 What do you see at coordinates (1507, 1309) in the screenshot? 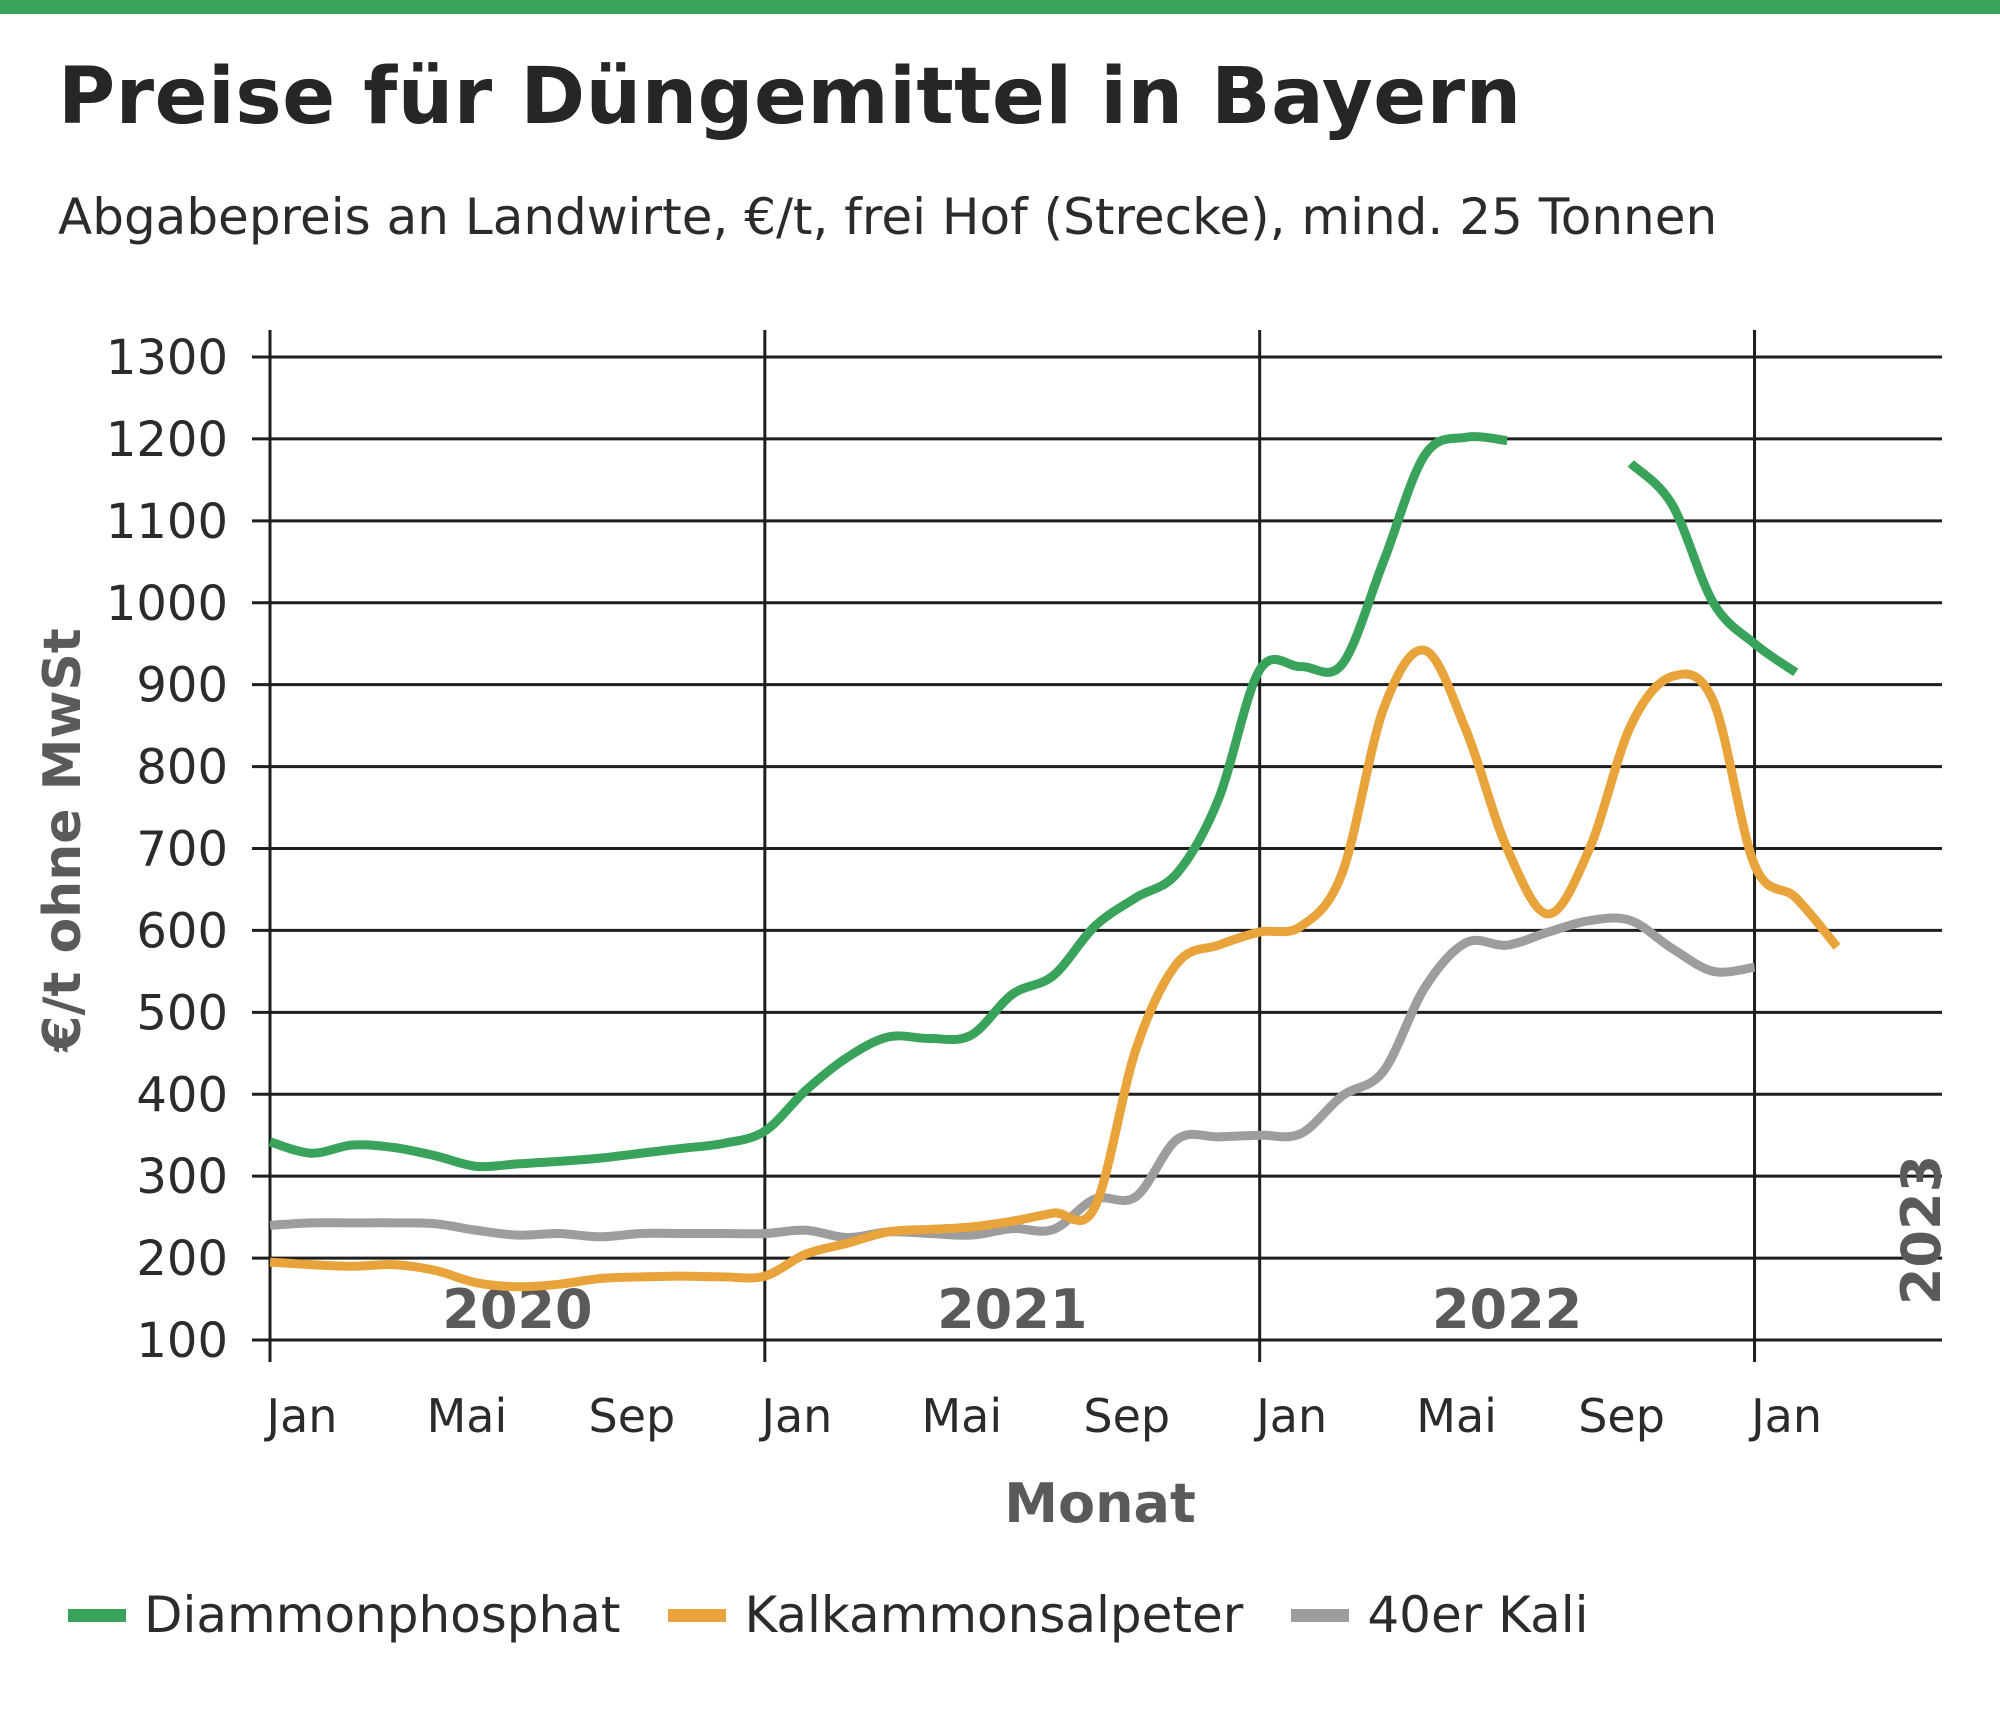
I see `year-label: 2022` at bounding box center [1507, 1309].